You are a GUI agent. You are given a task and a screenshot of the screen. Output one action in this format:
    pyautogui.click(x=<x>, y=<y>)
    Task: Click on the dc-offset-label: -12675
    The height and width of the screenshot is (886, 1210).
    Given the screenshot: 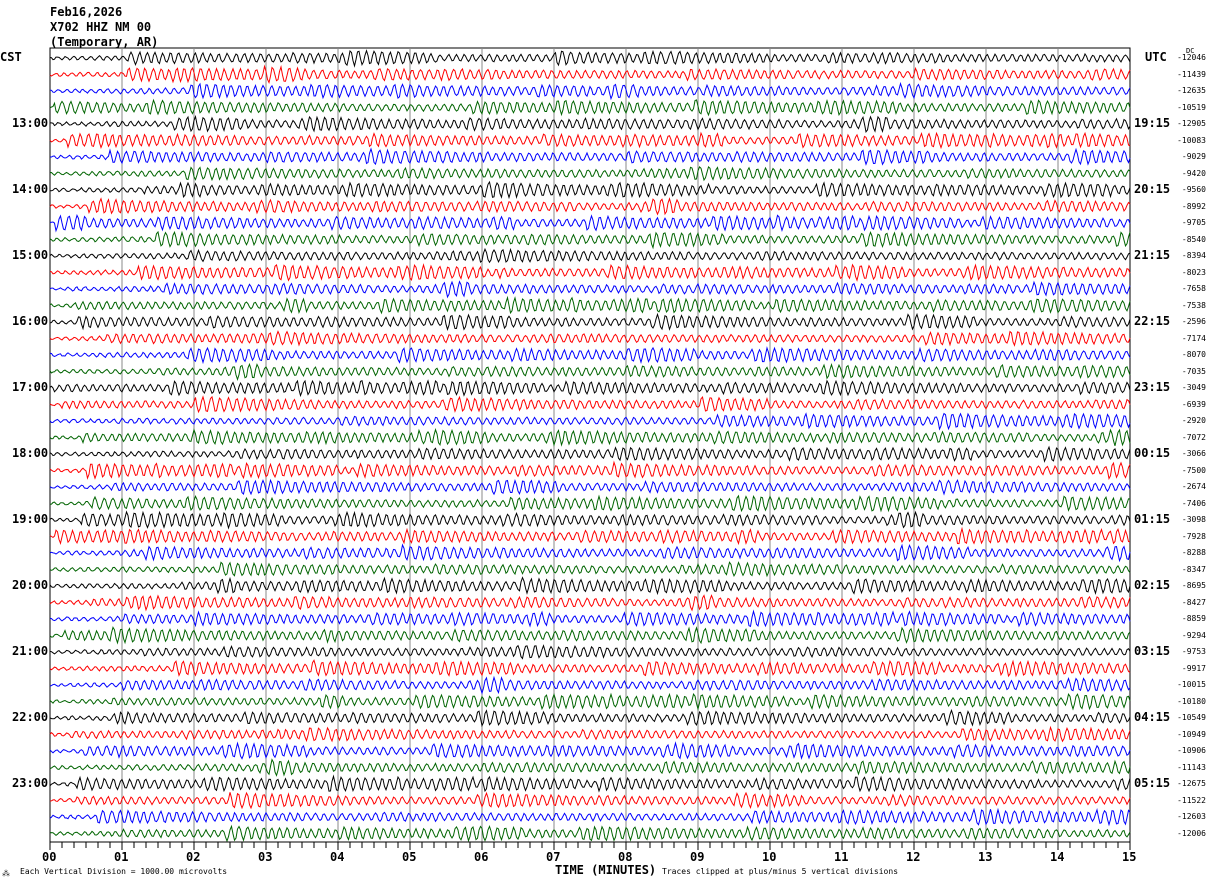 What is the action you would take?
    pyautogui.click(x=1191, y=783)
    